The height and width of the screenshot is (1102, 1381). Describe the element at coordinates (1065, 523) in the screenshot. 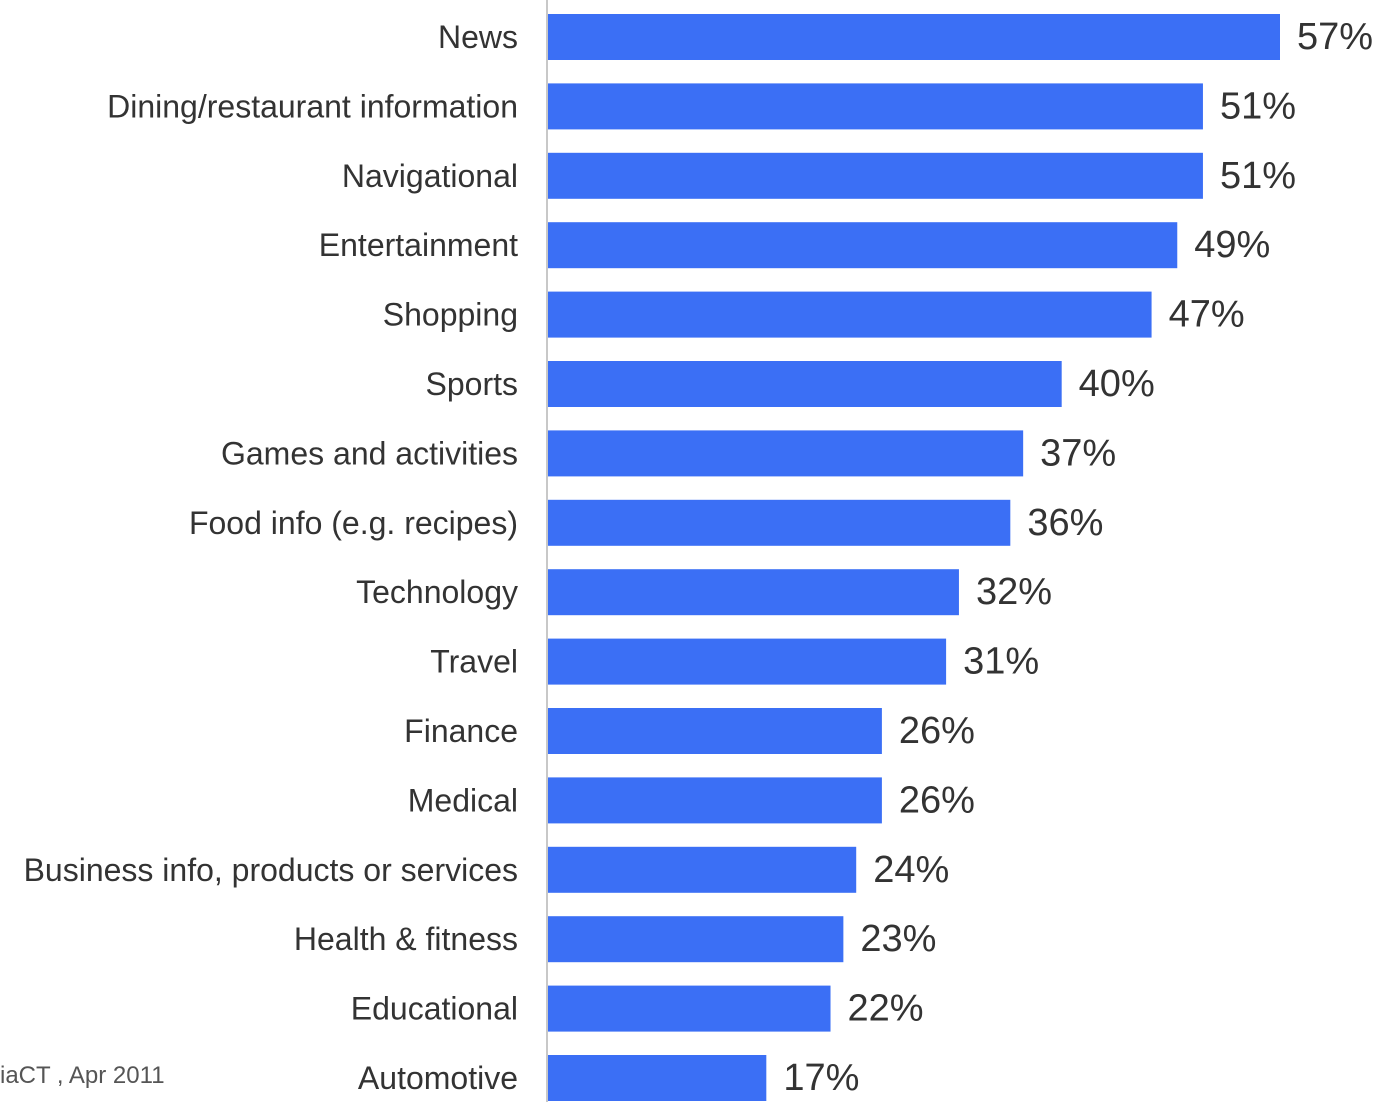

I see `value-label: 36%` at that location.